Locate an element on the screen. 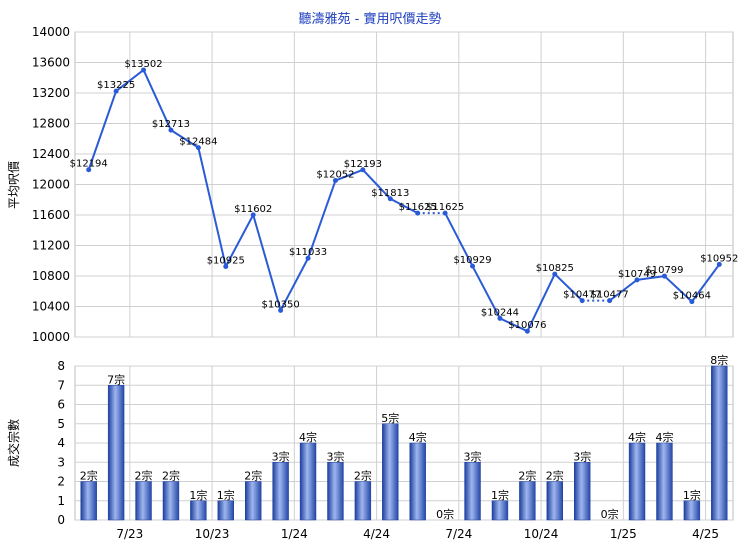 This screenshot has width=740, height=550. x-tick-label: 1/24 is located at coordinates (294, 534).